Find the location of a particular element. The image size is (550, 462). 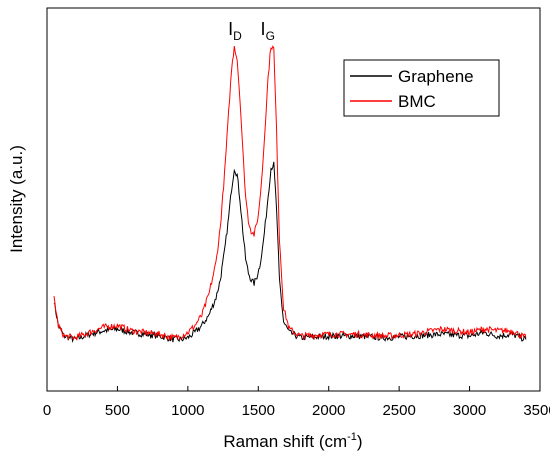

x-axis-title-main: Raman shift (cm is located at coordinates (285, 441).